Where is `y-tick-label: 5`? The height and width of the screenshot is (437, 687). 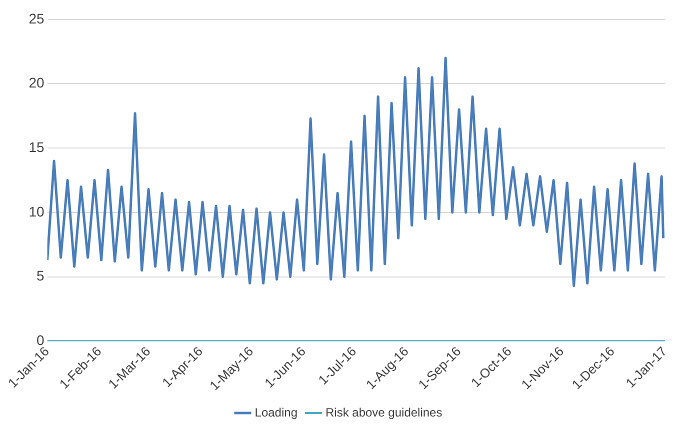
y-tick-label: 5 is located at coordinates (40, 276).